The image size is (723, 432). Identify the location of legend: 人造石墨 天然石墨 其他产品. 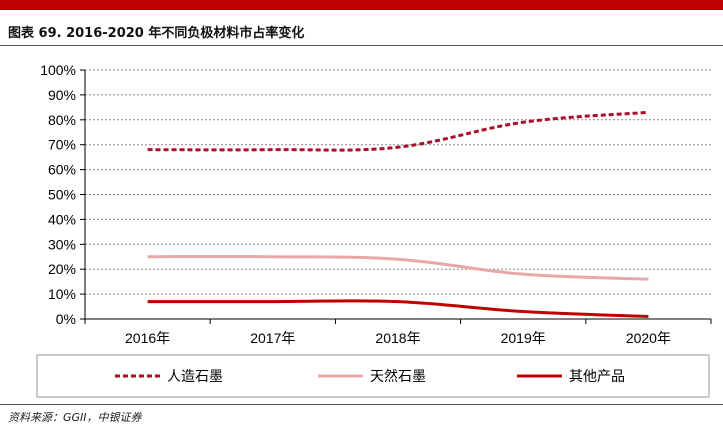
(373, 376).